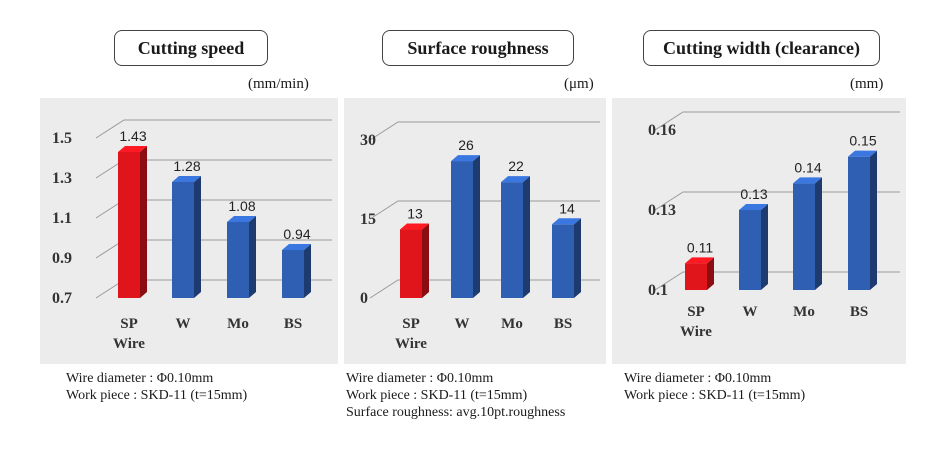 The image size is (946, 456). I want to click on y-tick-label: 0.1, so click(658, 290).